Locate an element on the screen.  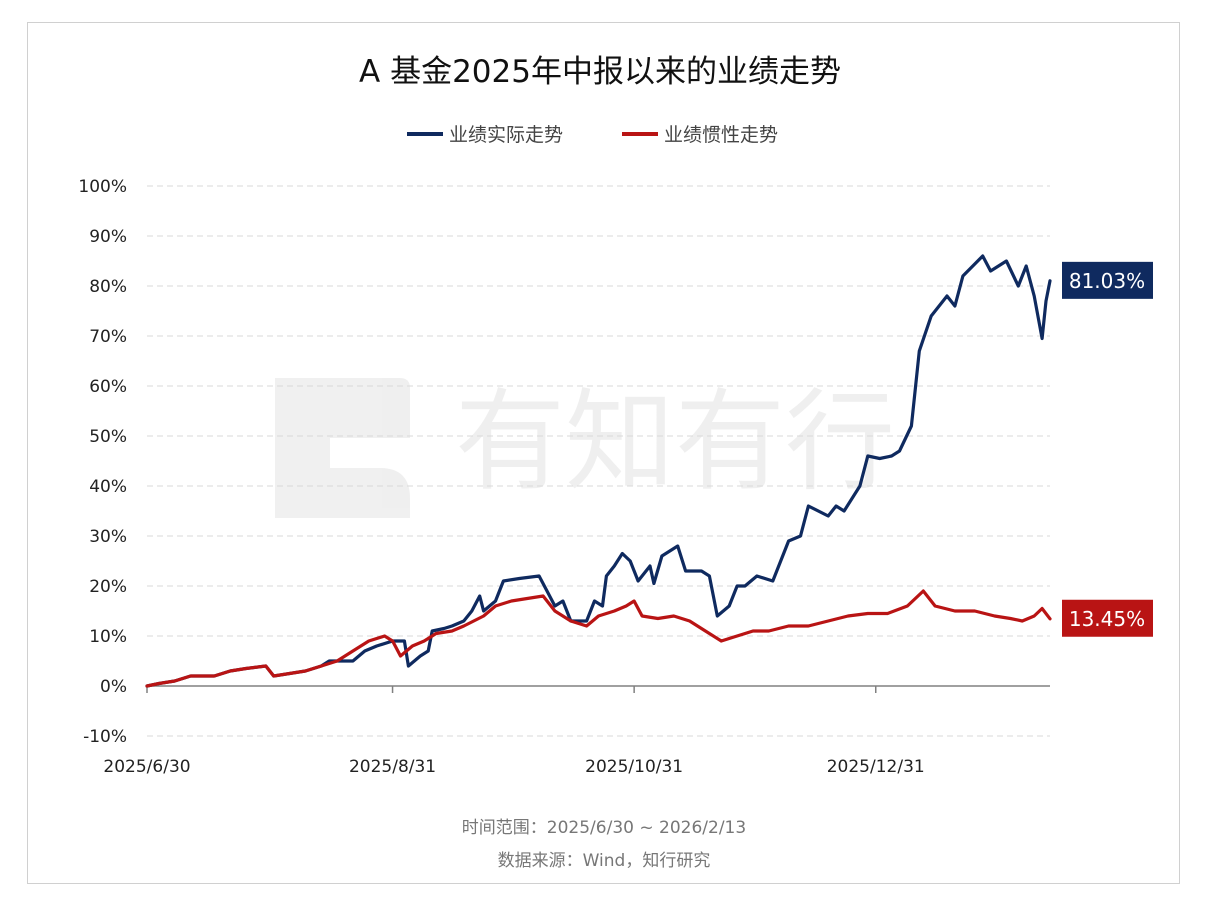
x-tick-label: 2025/8/31 is located at coordinates (392, 767).